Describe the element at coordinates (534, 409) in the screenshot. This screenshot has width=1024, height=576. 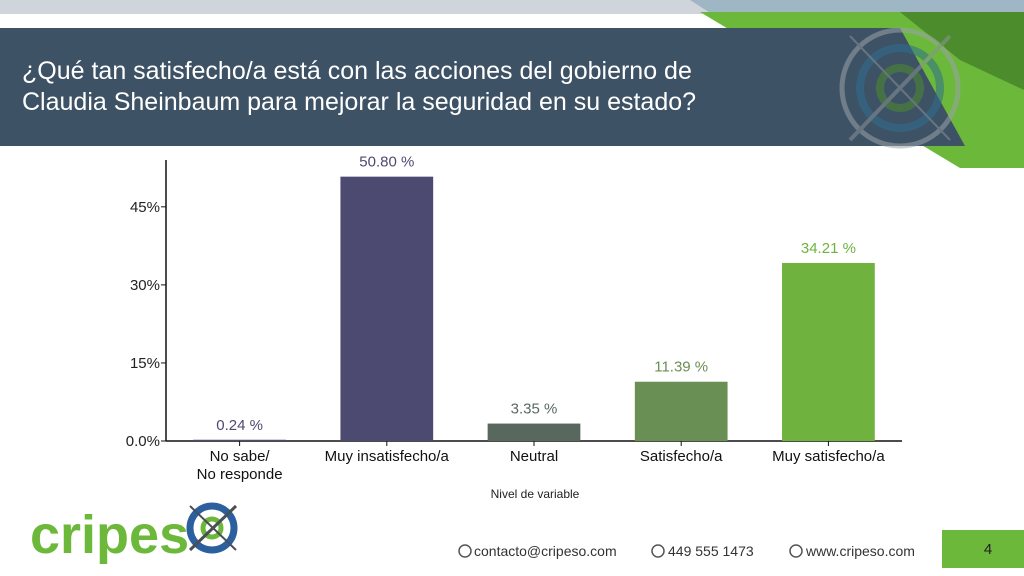
I see `data-label: 3.35 %` at that location.